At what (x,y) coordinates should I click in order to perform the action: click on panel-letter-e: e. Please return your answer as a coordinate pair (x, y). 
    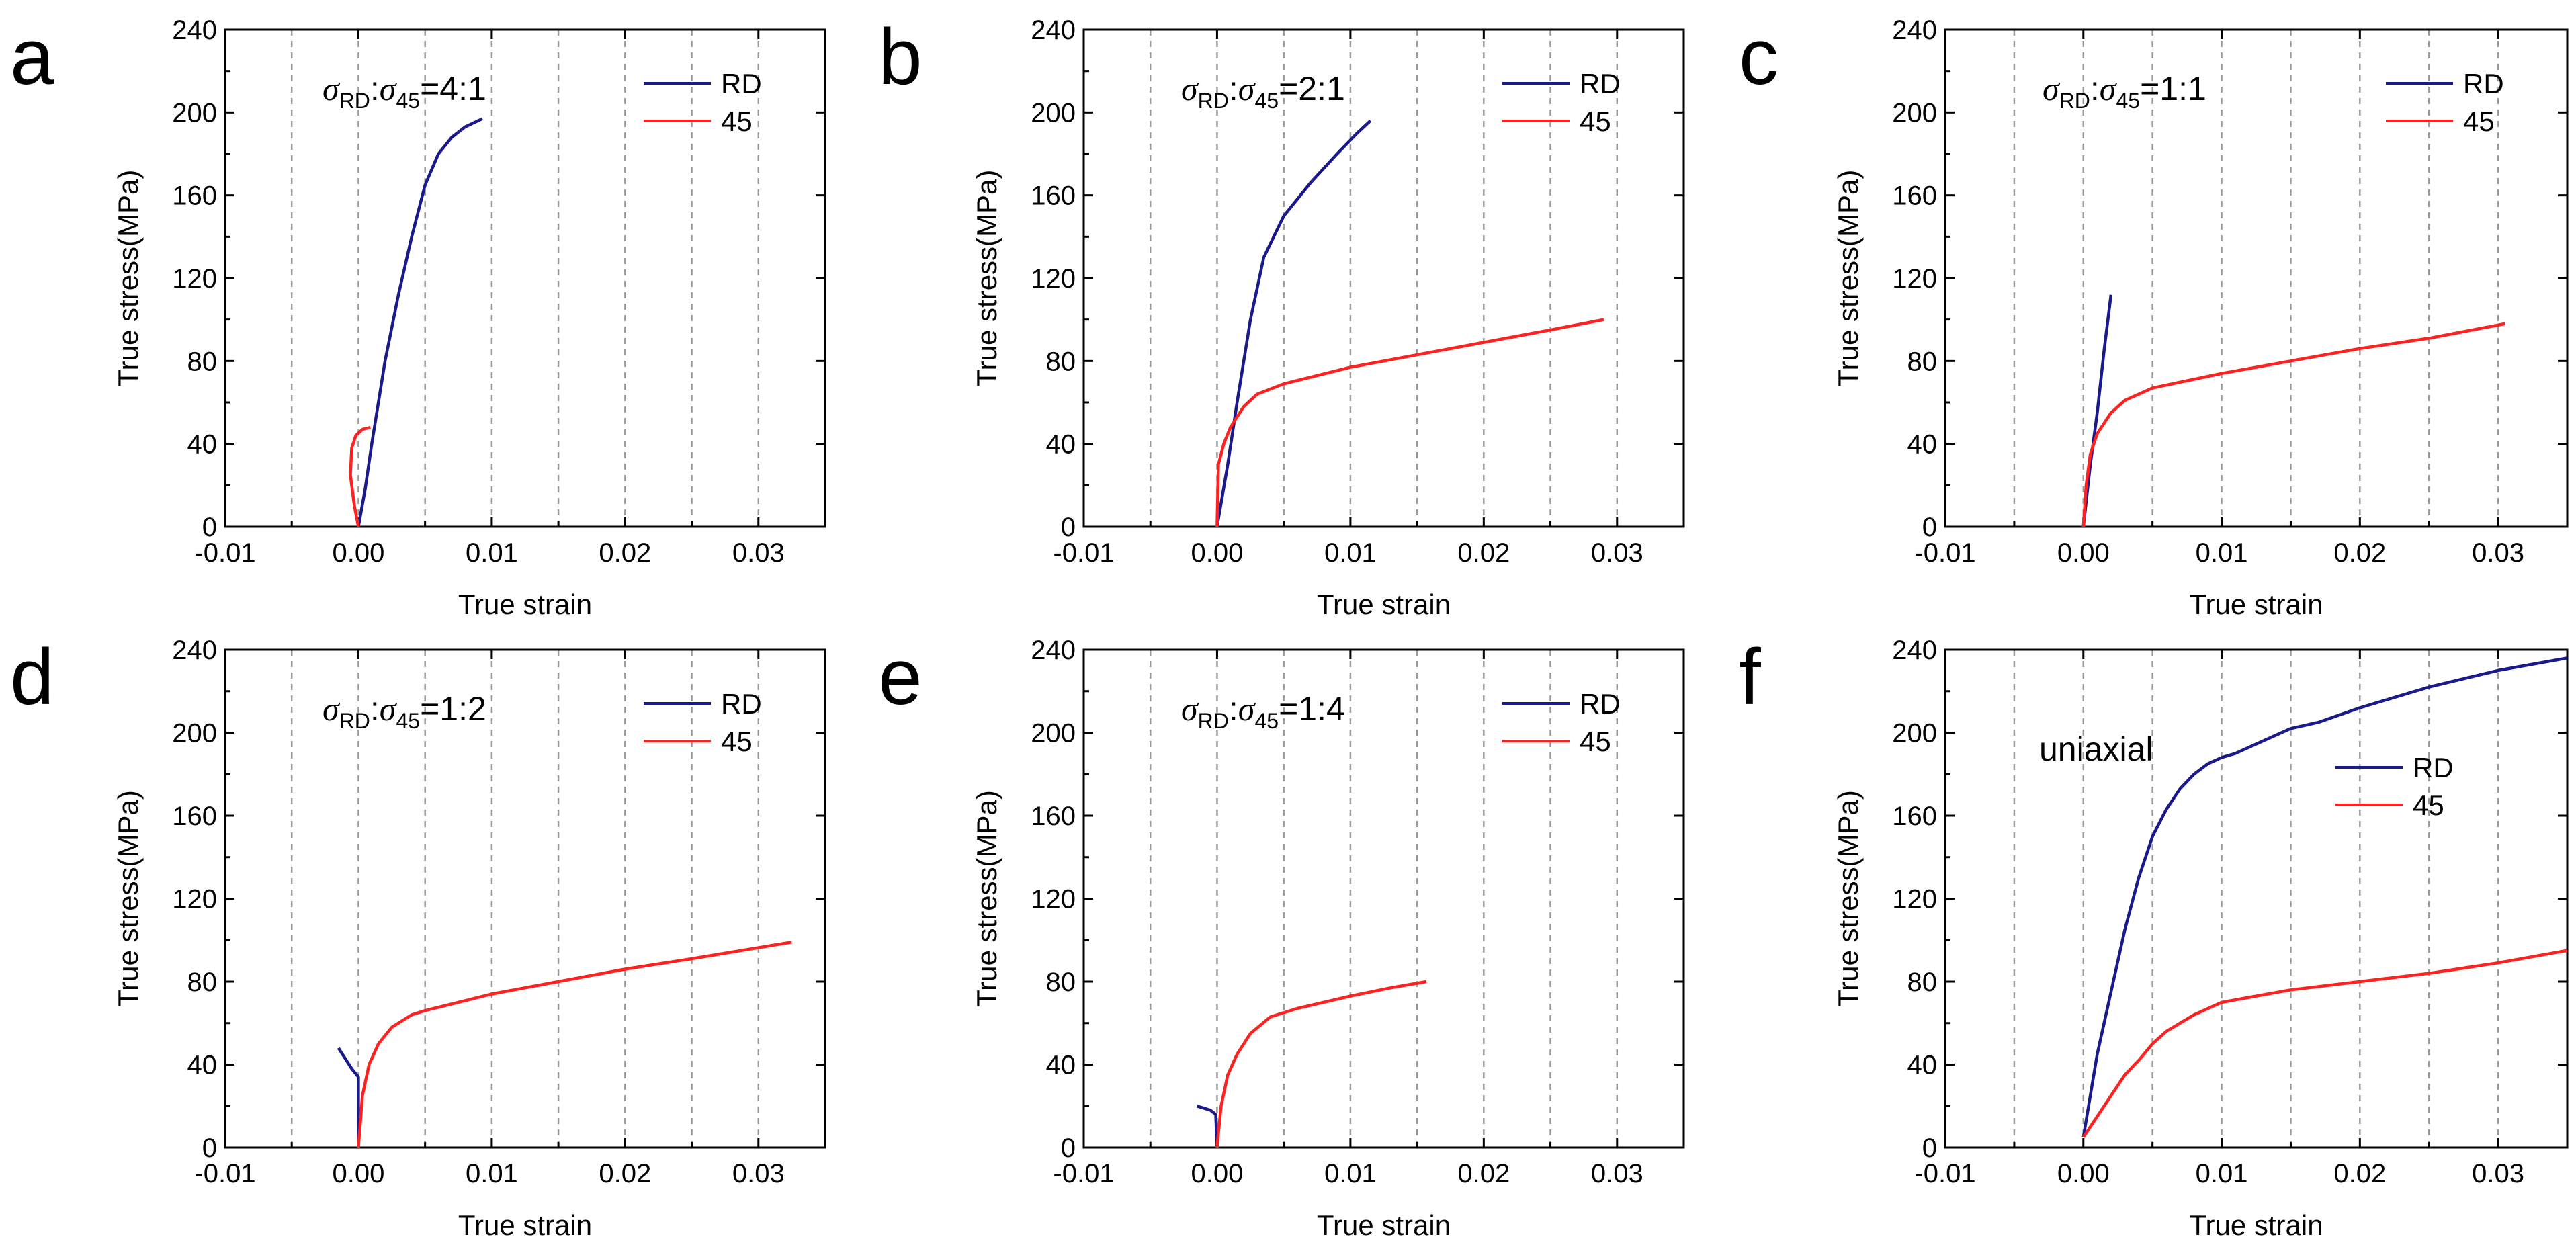
    Looking at the image, I should click on (900, 677).